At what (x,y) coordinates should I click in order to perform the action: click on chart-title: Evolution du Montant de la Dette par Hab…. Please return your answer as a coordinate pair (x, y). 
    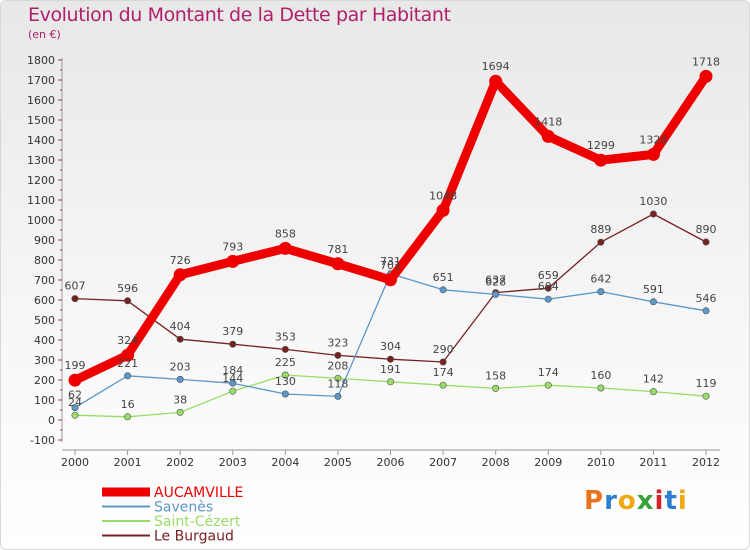
    Looking at the image, I should click on (239, 15).